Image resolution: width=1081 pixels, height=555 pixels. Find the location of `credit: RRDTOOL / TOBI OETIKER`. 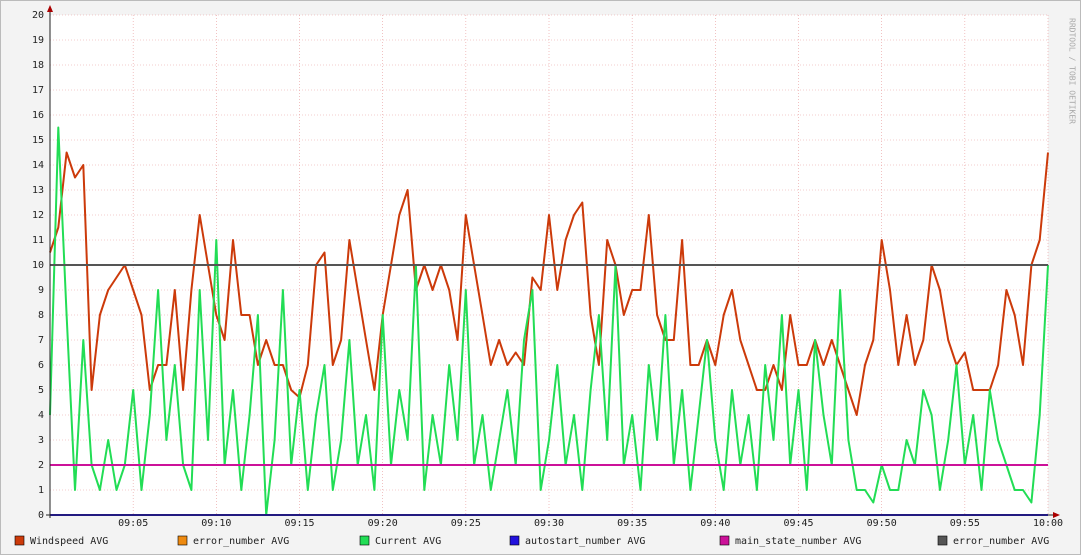

credit: RRDTOOL / TOBI OETIKER is located at coordinates (1072, 71).